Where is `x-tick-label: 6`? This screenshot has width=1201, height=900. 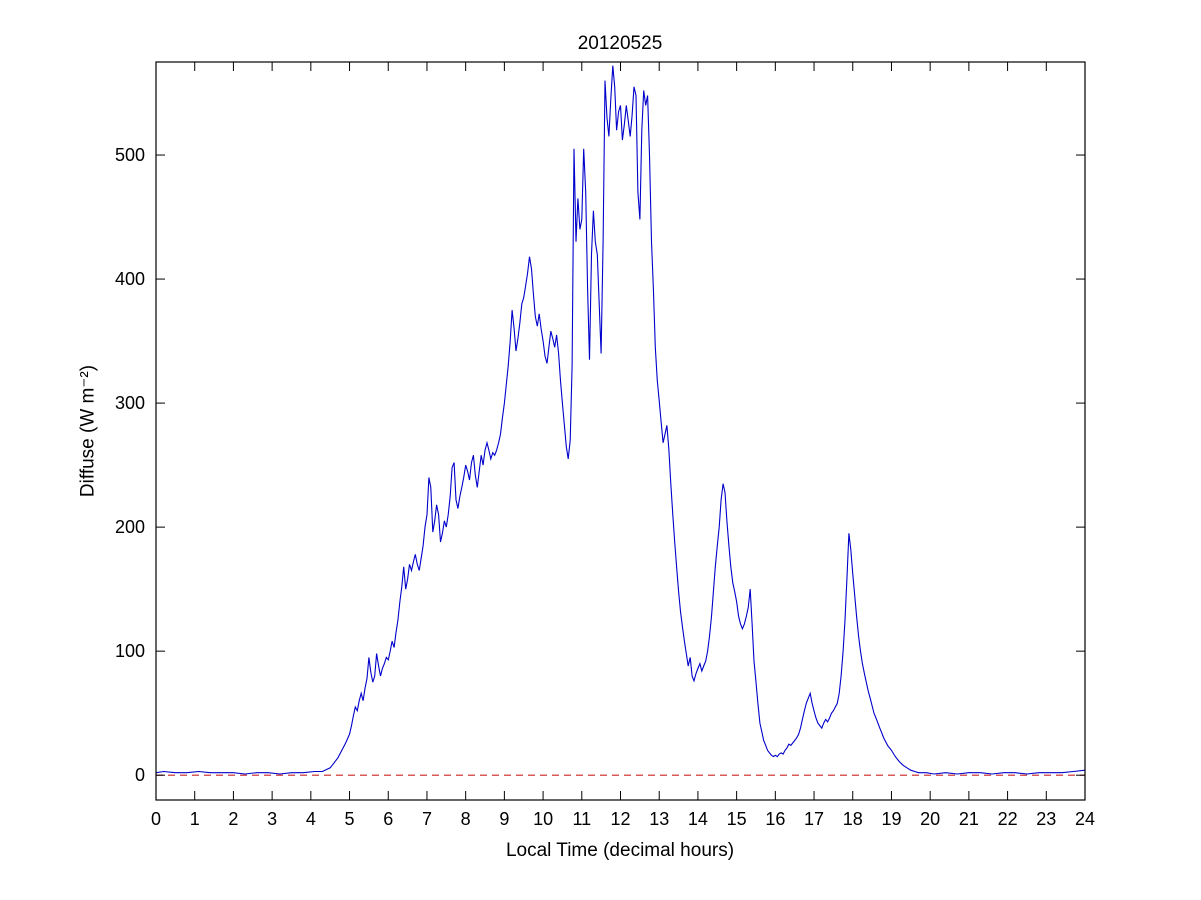
x-tick-label: 6 is located at coordinates (388, 819).